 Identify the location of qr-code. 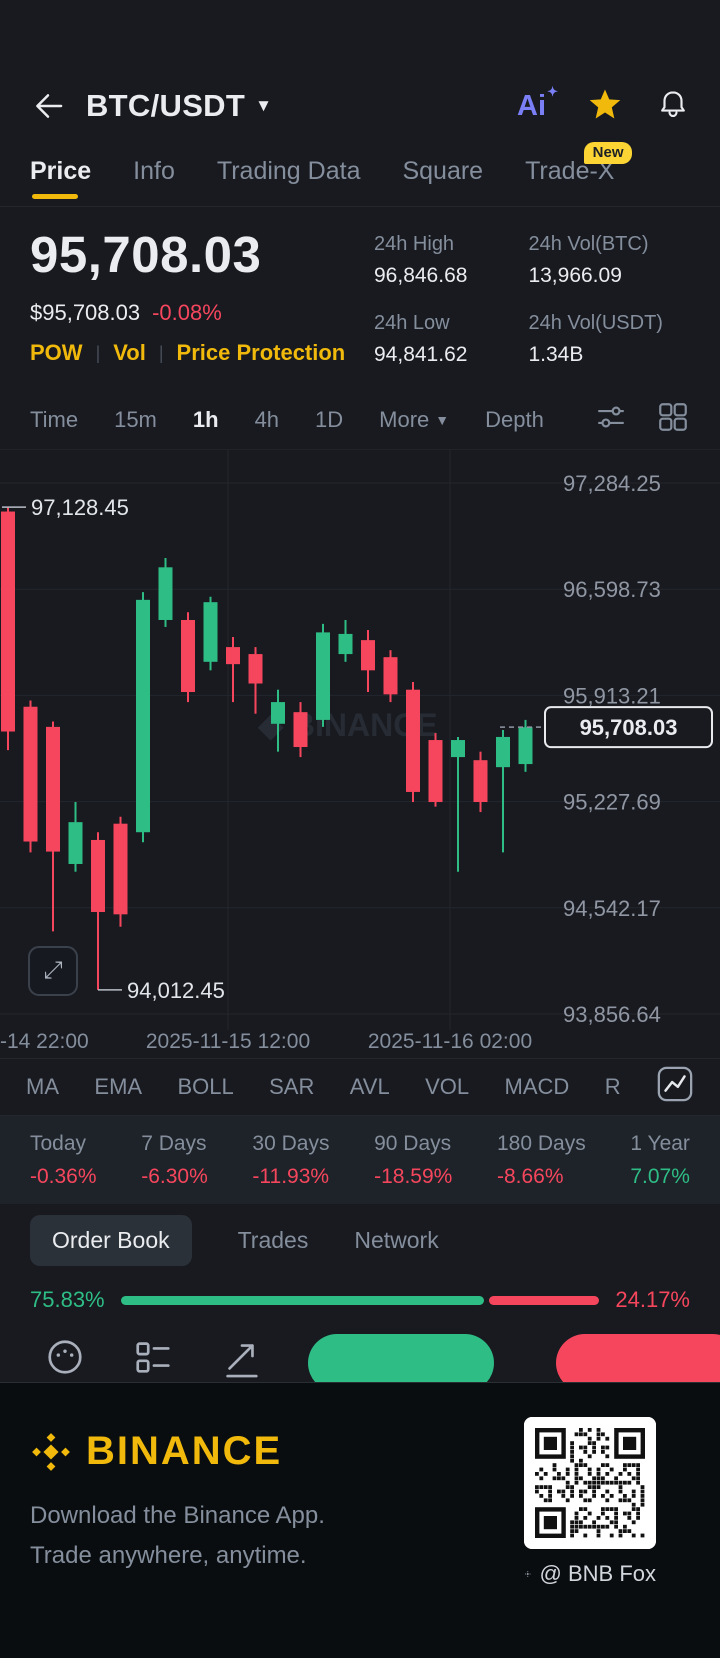
(590, 1483).